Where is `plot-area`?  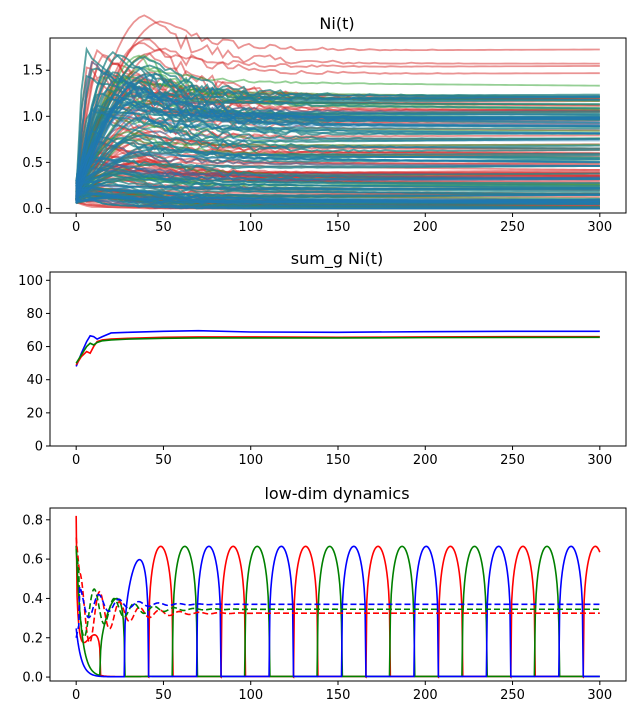
plot-area is located at coordinates (337, 348).